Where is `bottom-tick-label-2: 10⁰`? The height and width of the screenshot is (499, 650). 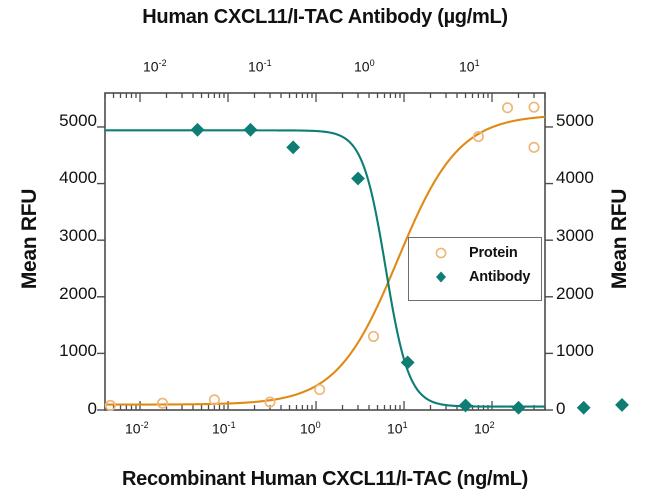
bottom-tick-label-2: 10⁰ is located at coordinates (310, 428).